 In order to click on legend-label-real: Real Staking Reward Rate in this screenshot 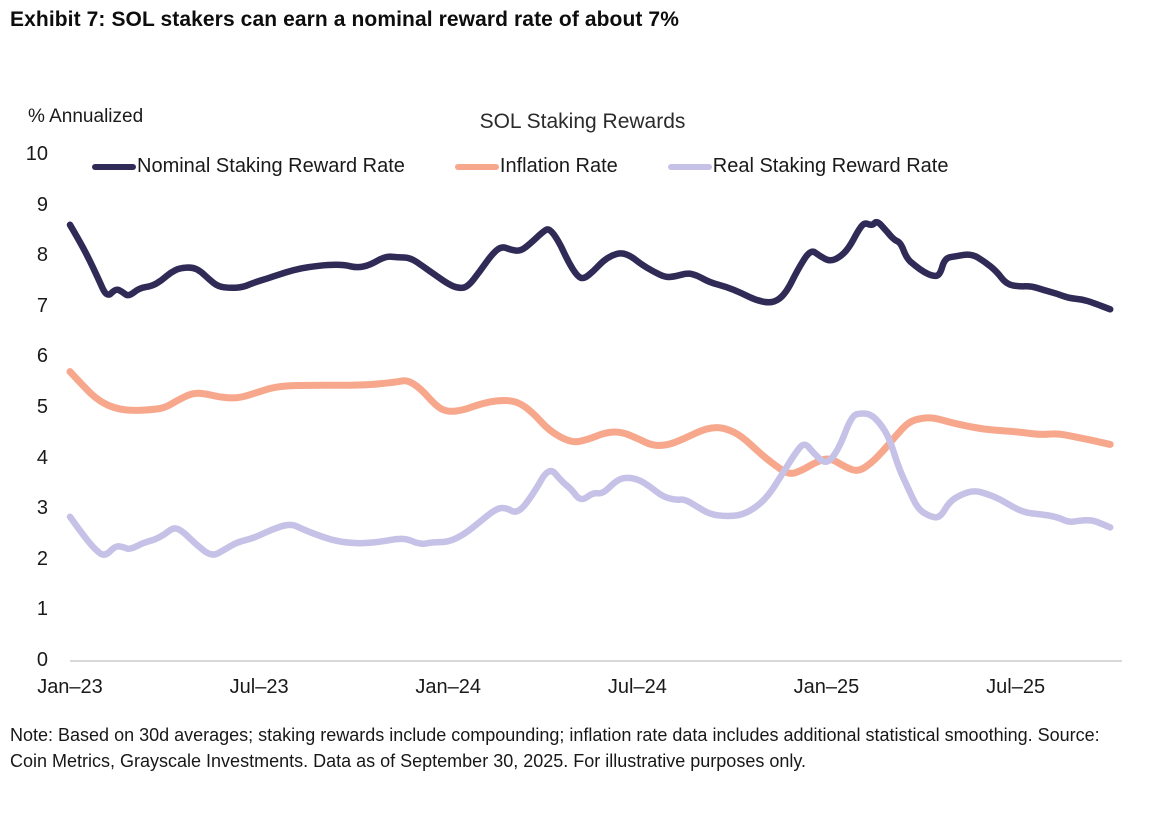, I will do `click(830, 166)`.